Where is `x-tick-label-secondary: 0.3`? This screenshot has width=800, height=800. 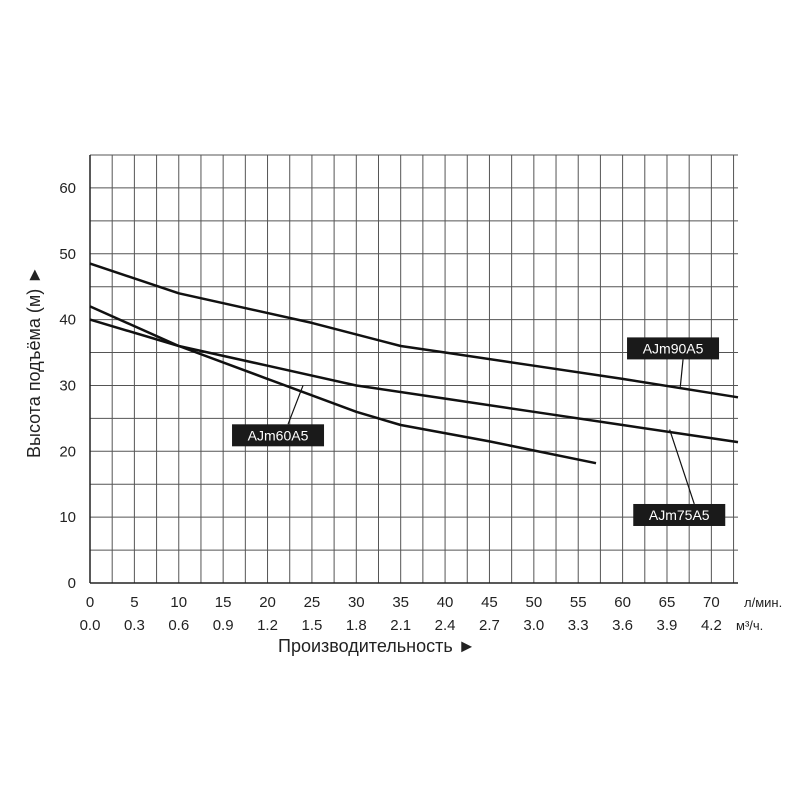
x-tick-label-secondary: 0.3 is located at coordinates (134, 625).